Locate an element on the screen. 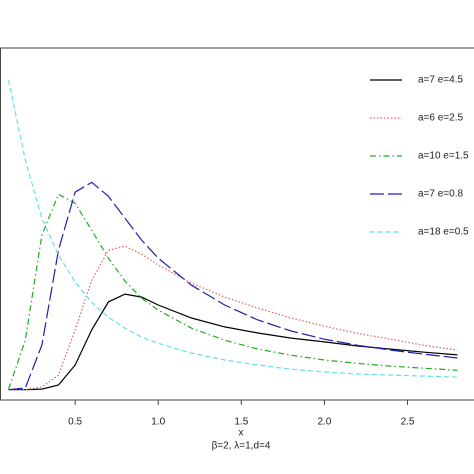  x-tick-label: 2.5 is located at coordinates (408, 422).